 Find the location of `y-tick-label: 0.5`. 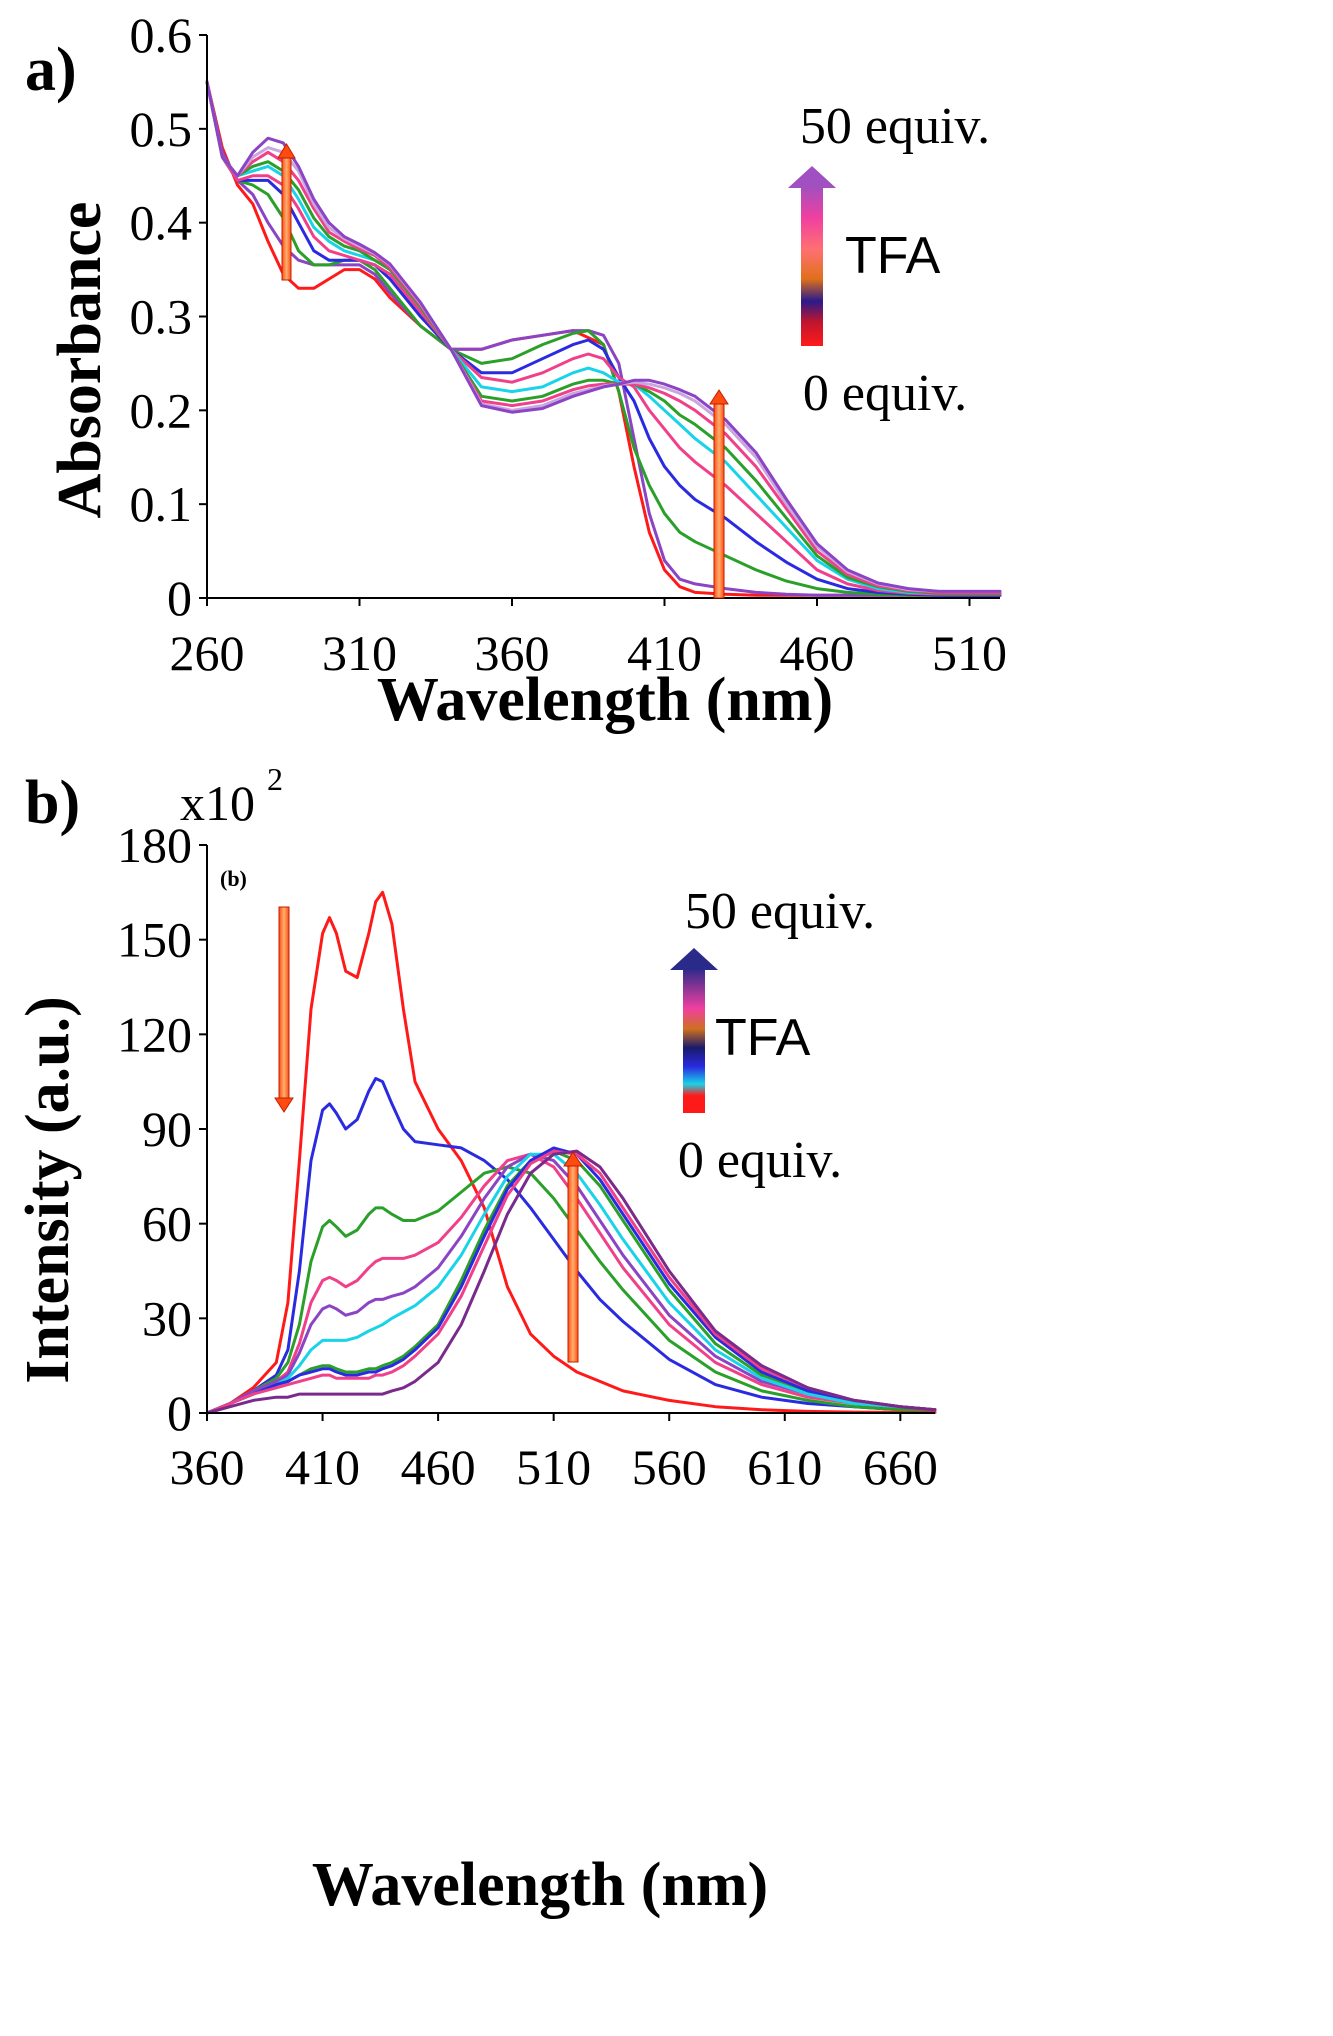

y-tick-label: 0.5 is located at coordinates (161, 129).